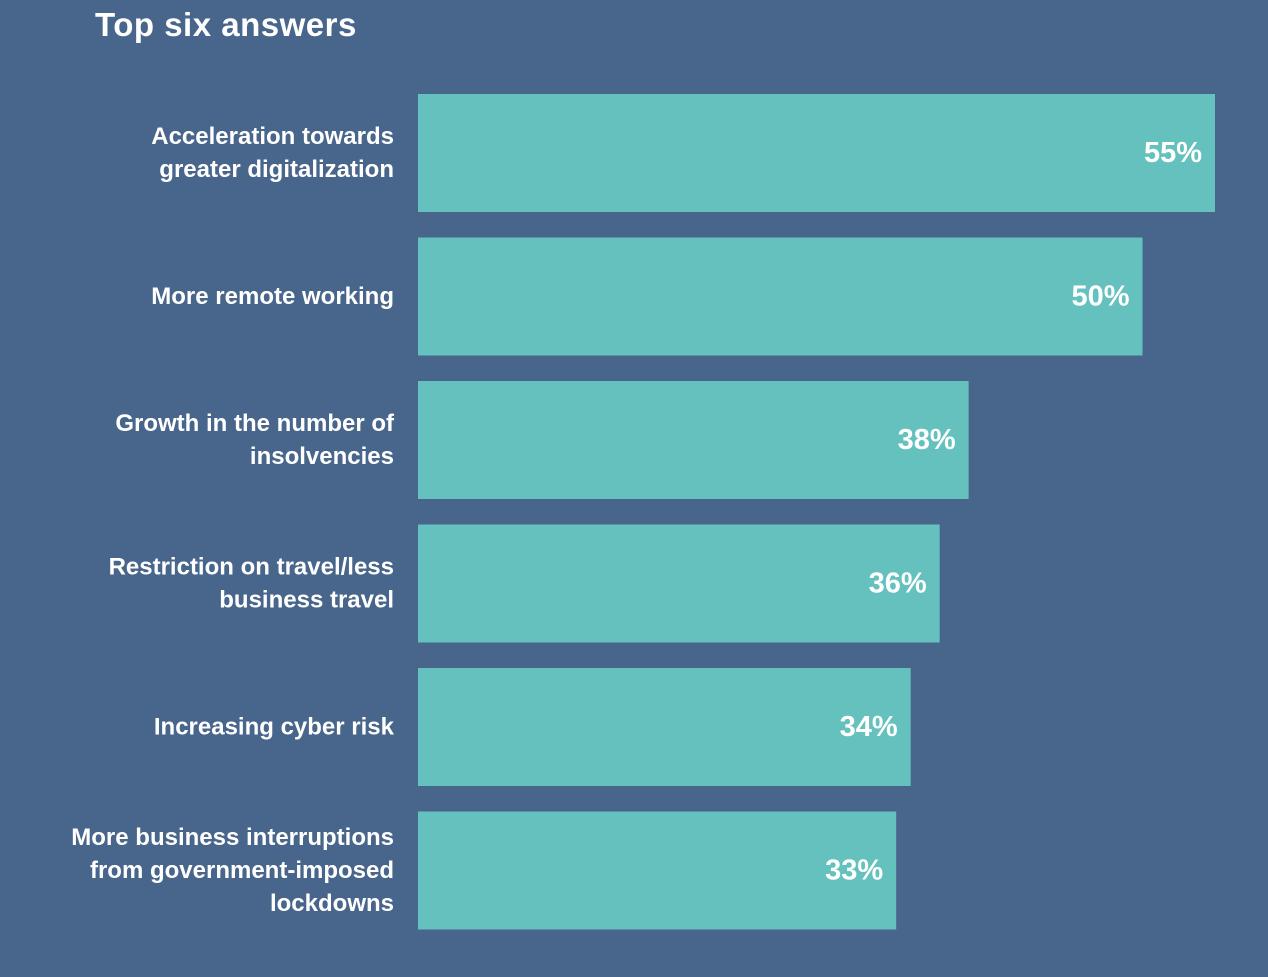  What do you see at coordinates (322, 456) in the screenshot?
I see `category-label: insolvencies` at bounding box center [322, 456].